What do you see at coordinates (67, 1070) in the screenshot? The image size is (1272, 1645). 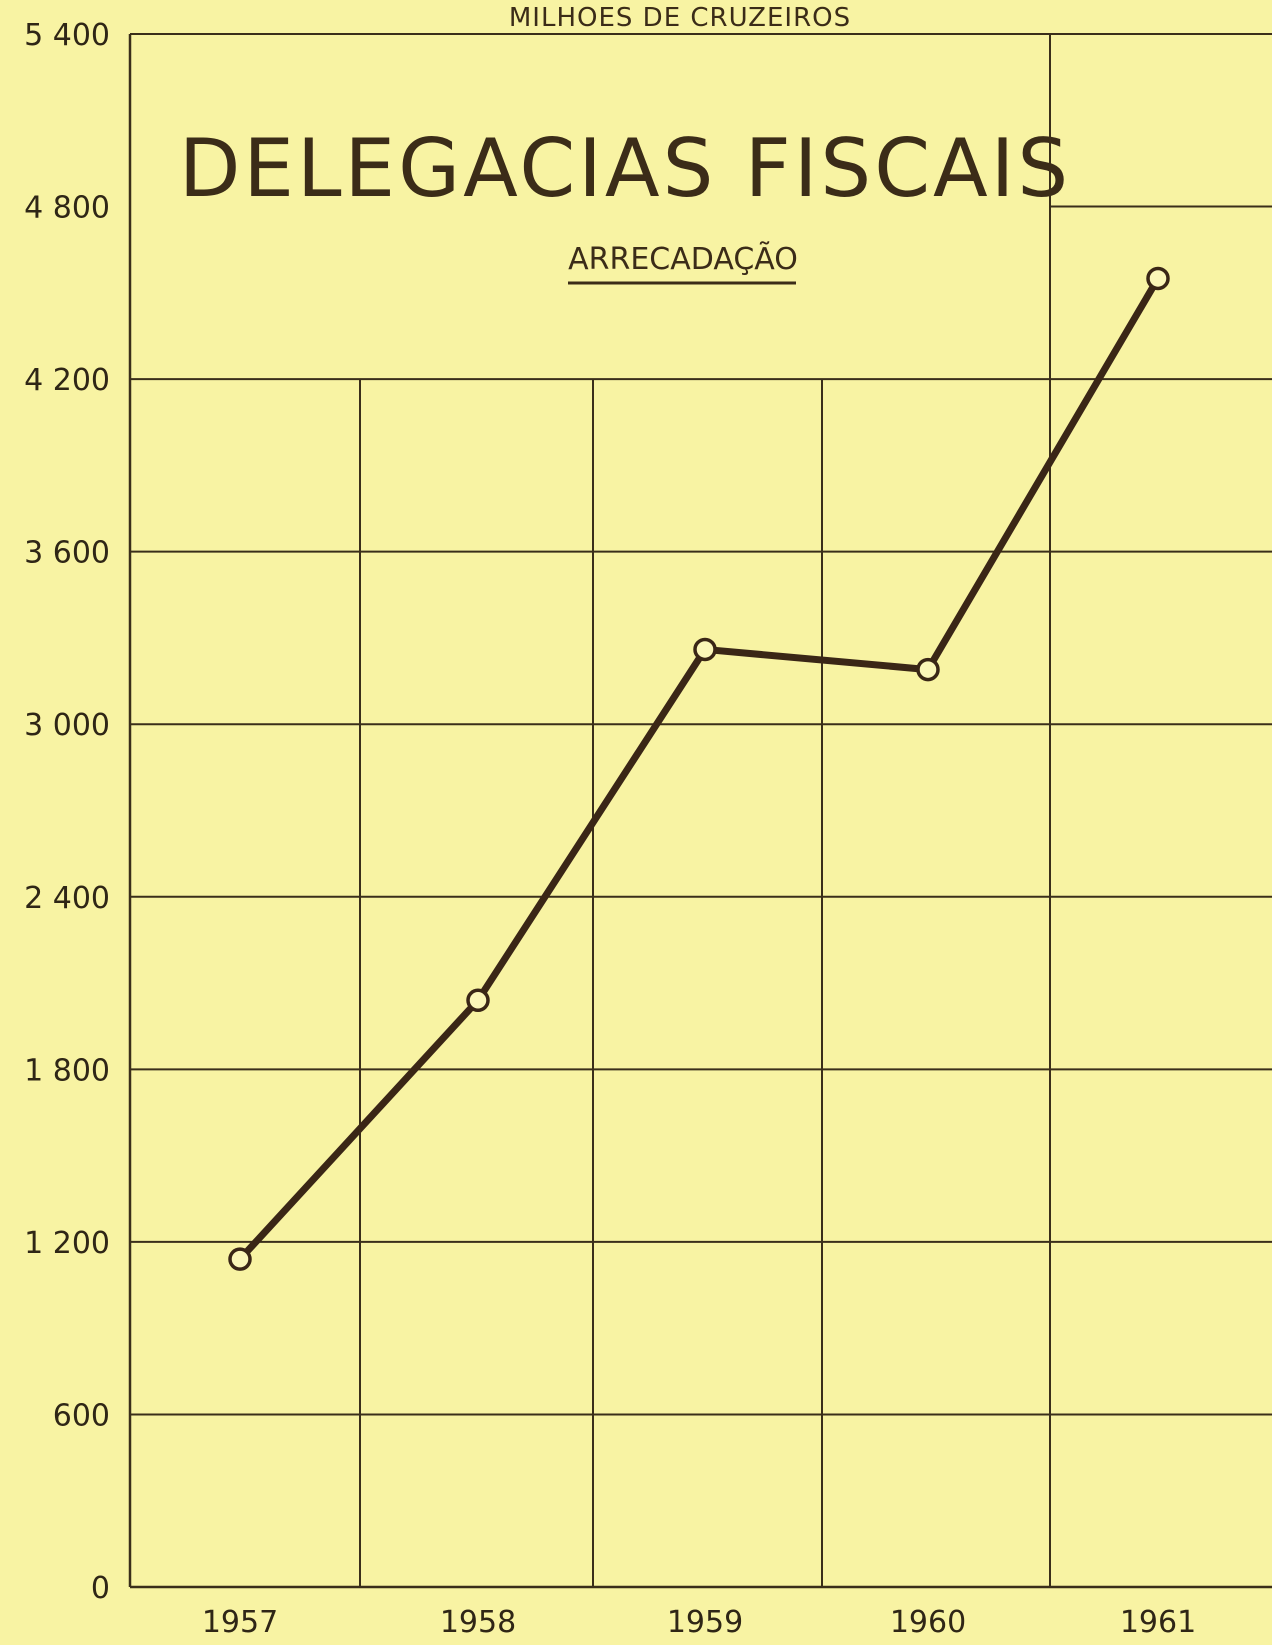 I see `y-tick-label: 1 800` at bounding box center [67, 1070].